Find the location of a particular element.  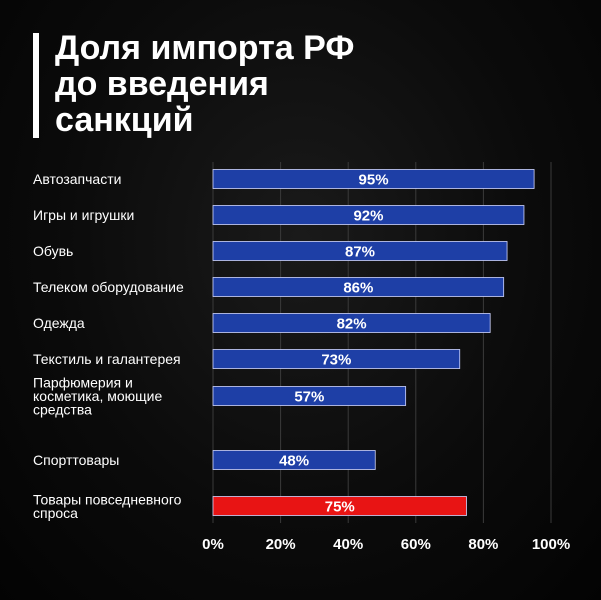

x-tick-label-0: 0% is located at coordinates (213, 544).